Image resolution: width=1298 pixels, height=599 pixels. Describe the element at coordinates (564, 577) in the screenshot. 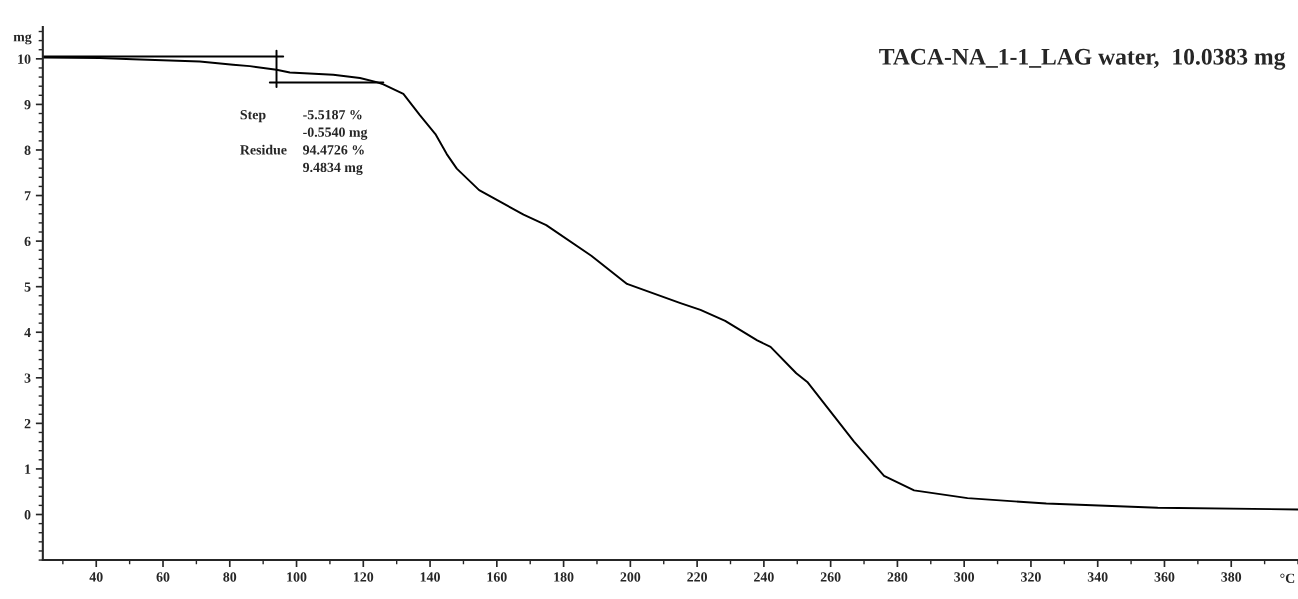

I see `x-tick-label: 180` at that location.